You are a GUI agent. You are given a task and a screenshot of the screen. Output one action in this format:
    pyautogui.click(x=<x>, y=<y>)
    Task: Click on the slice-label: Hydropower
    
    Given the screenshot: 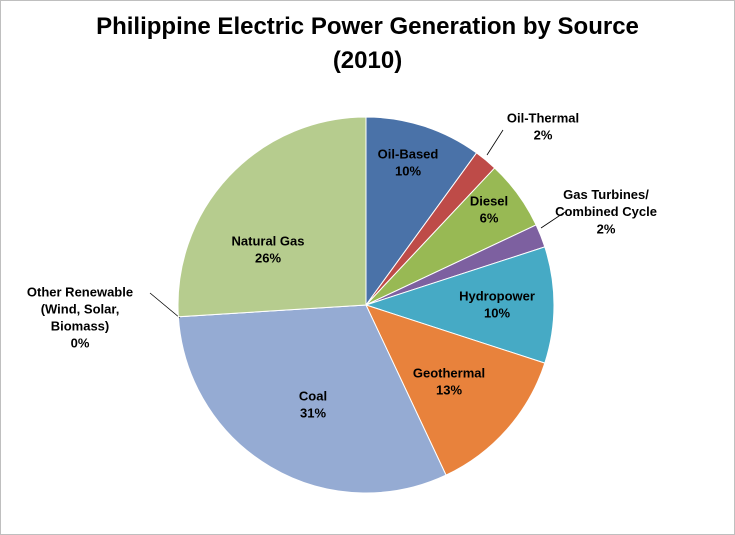 What is the action you would take?
    pyautogui.click(x=497, y=296)
    